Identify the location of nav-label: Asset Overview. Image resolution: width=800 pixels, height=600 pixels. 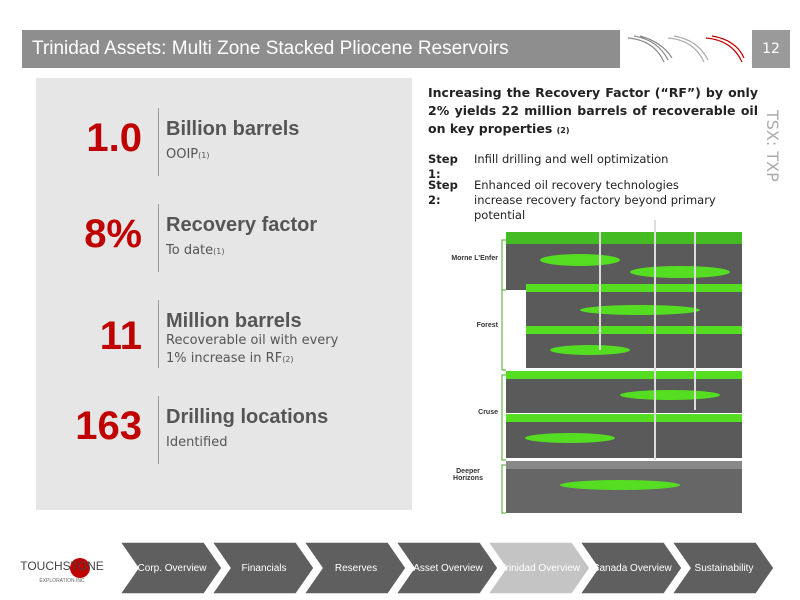
(448, 568).